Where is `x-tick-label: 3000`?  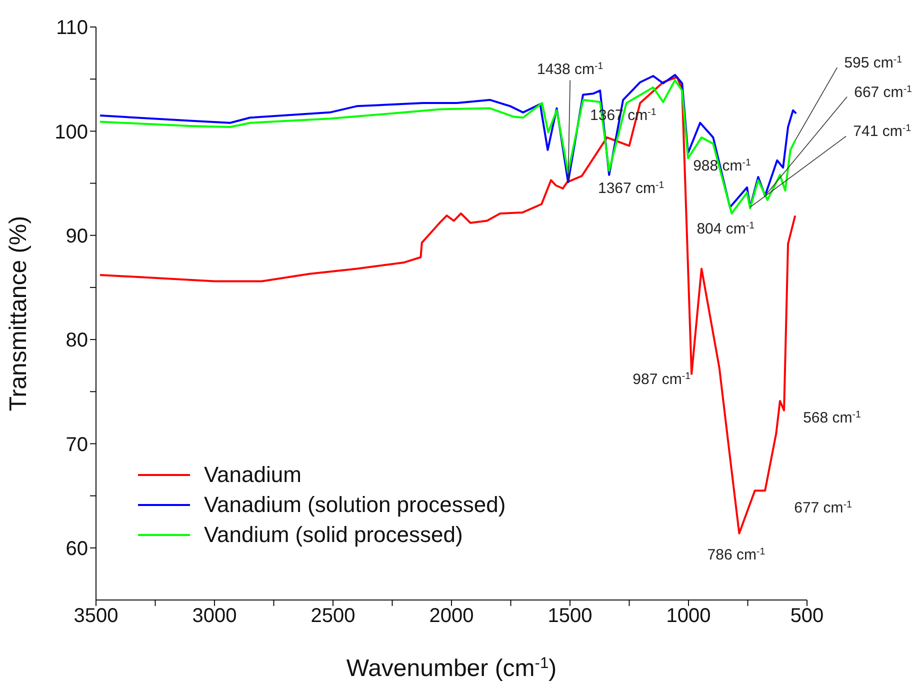 x-tick-label: 3000 is located at coordinates (214, 616).